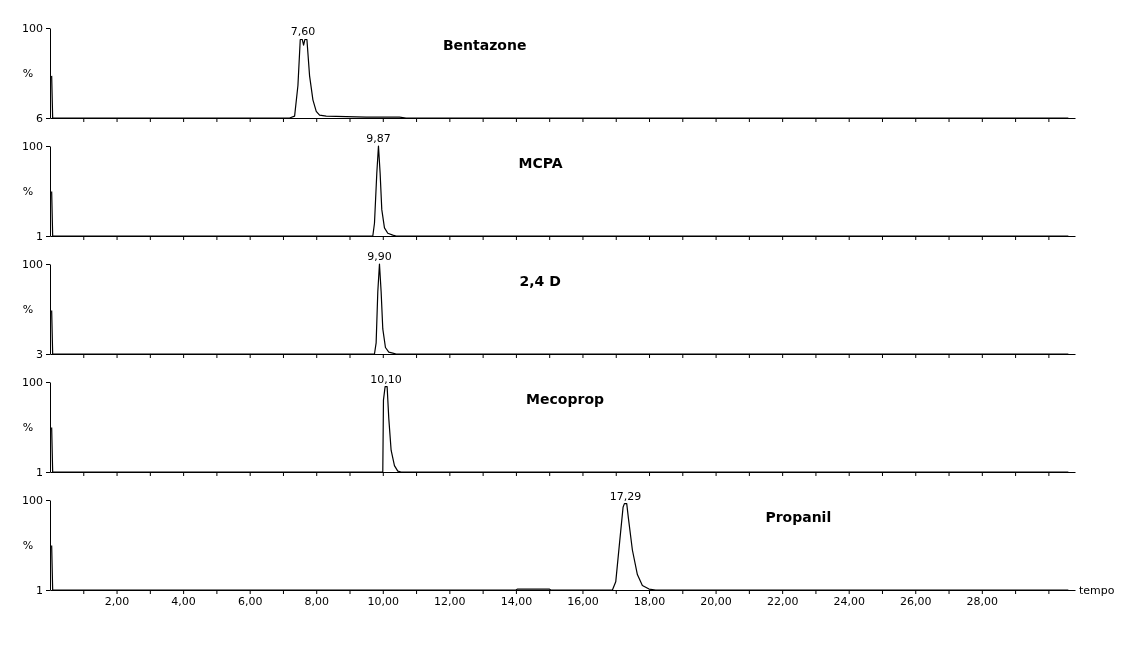  I want to click on annotation: 7,60, so click(303, 32).